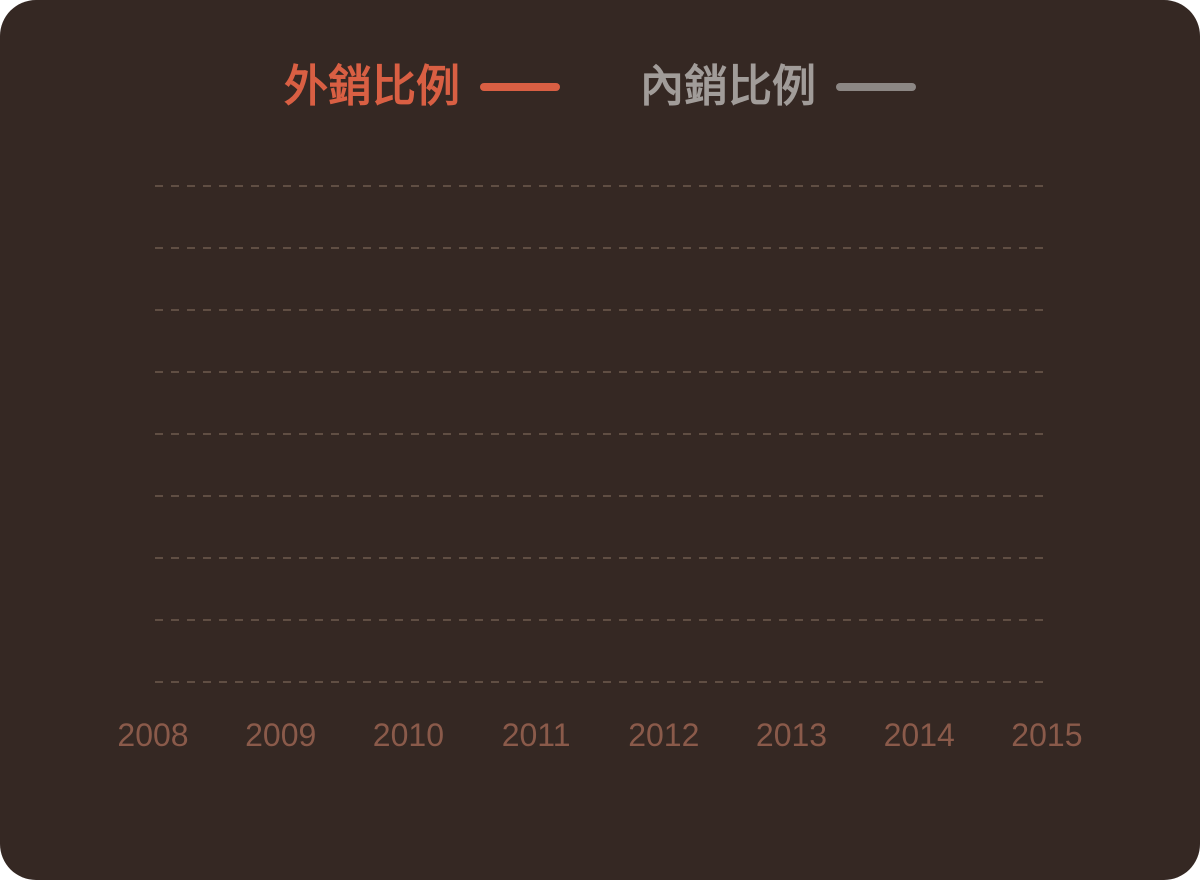  What do you see at coordinates (728, 86) in the screenshot?
I see `legend-label-domestic: 內銷比例` at bounding box center [728, 86].